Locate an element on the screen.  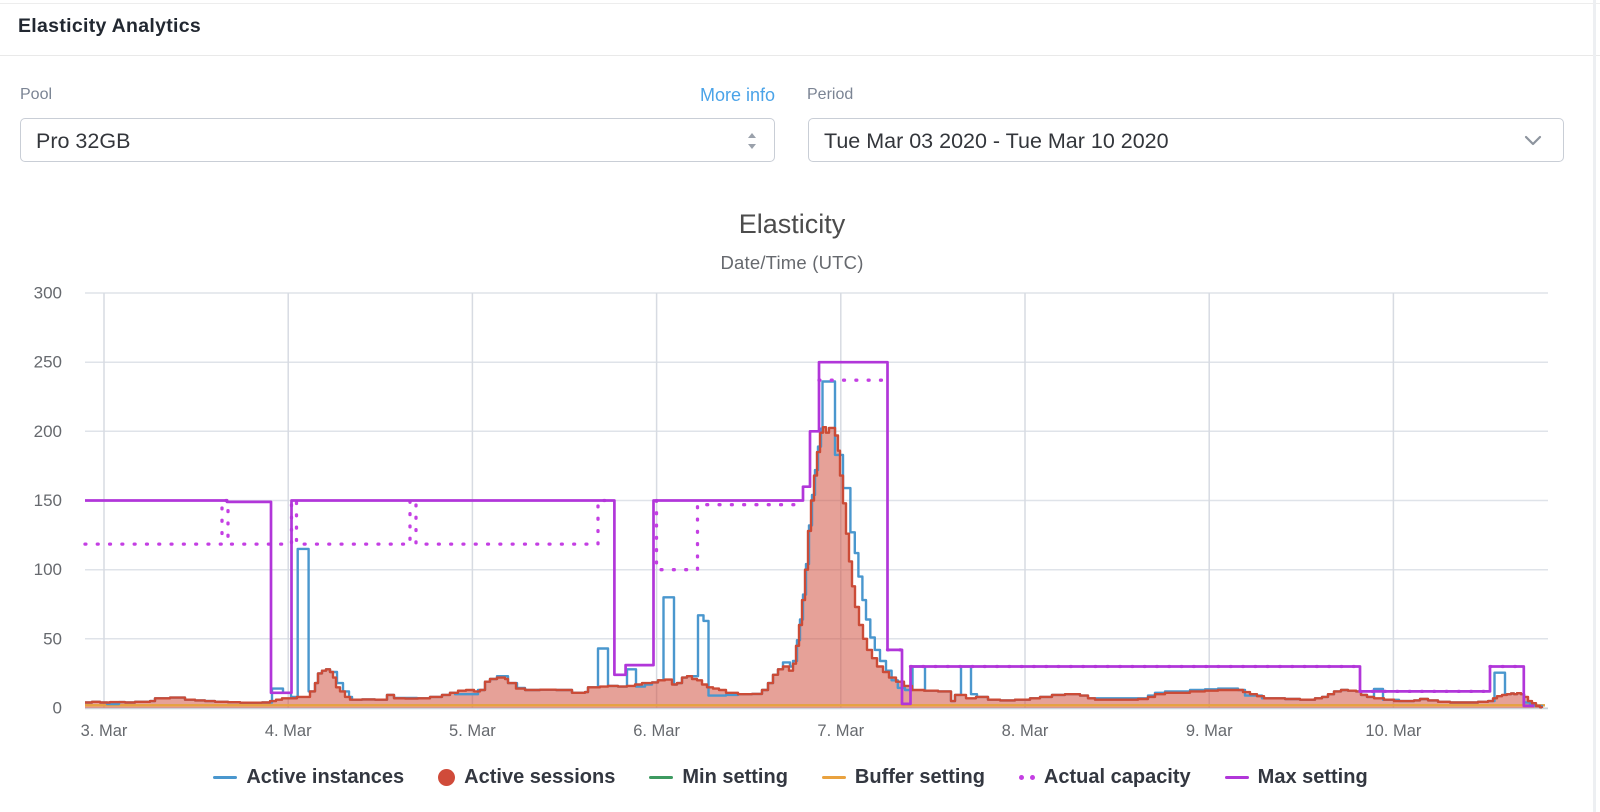
svg-text: 3. Mar is located at coordinates (104, 731).